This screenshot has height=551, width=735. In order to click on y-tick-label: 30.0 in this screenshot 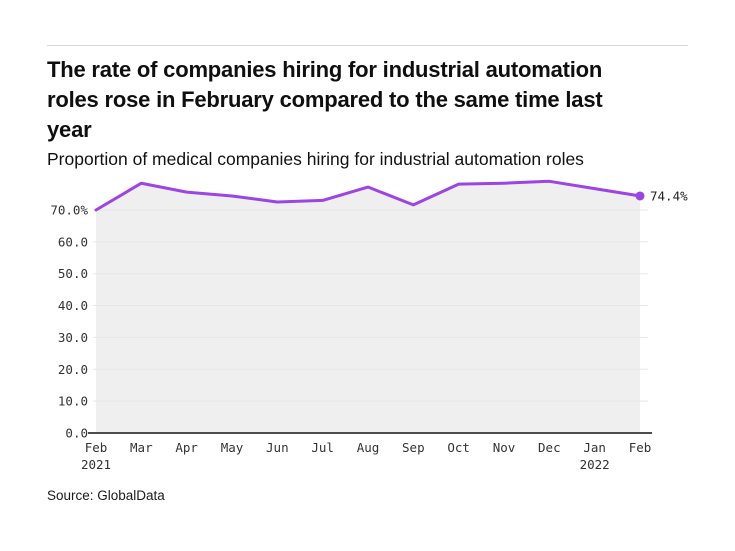, I will do `click(73, 337)`.